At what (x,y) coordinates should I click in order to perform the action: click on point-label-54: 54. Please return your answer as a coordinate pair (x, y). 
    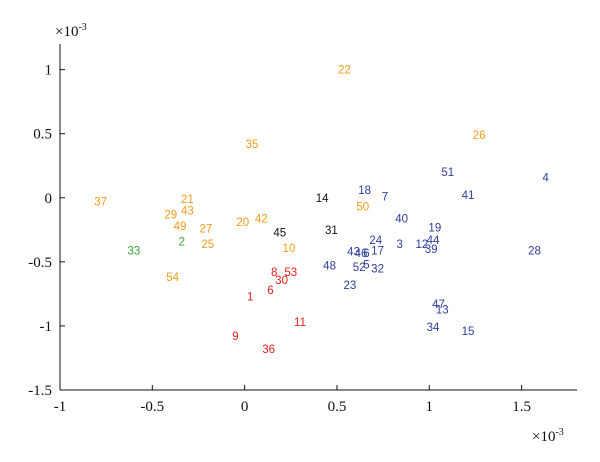
    Looking at the image, I should click on (172, 278).